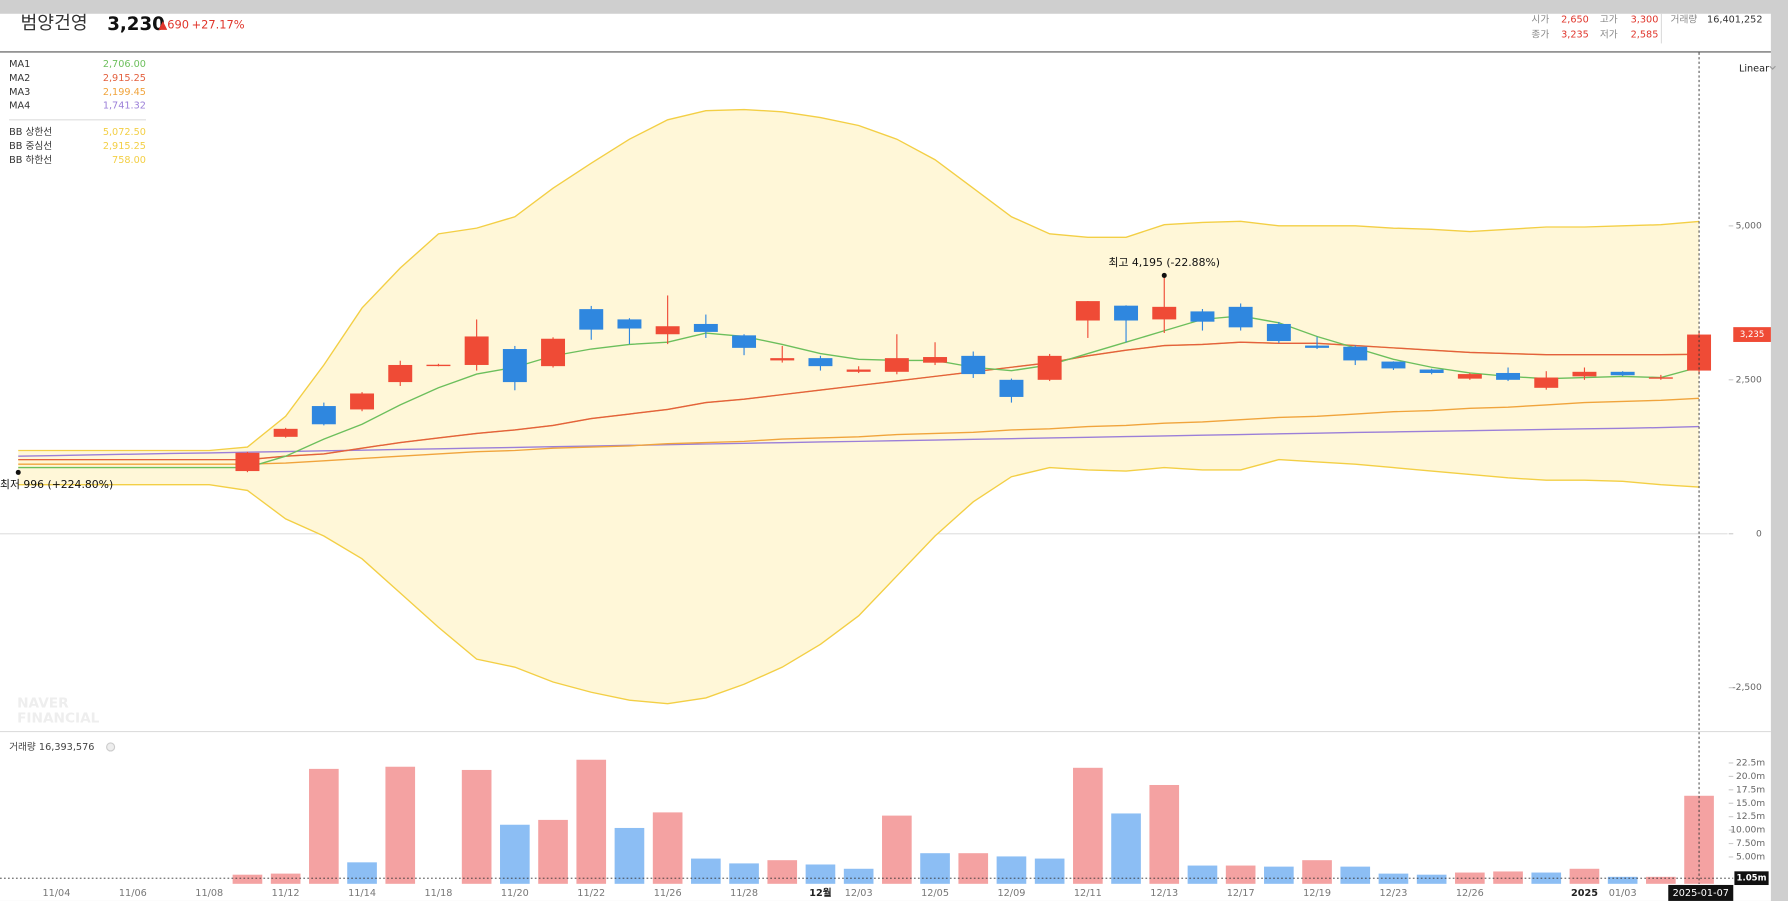  What do you see at coordinates (1011, 893) in the screenshot?
I see `x-tick-label: 12/09` at bounding box center [1011, 893].